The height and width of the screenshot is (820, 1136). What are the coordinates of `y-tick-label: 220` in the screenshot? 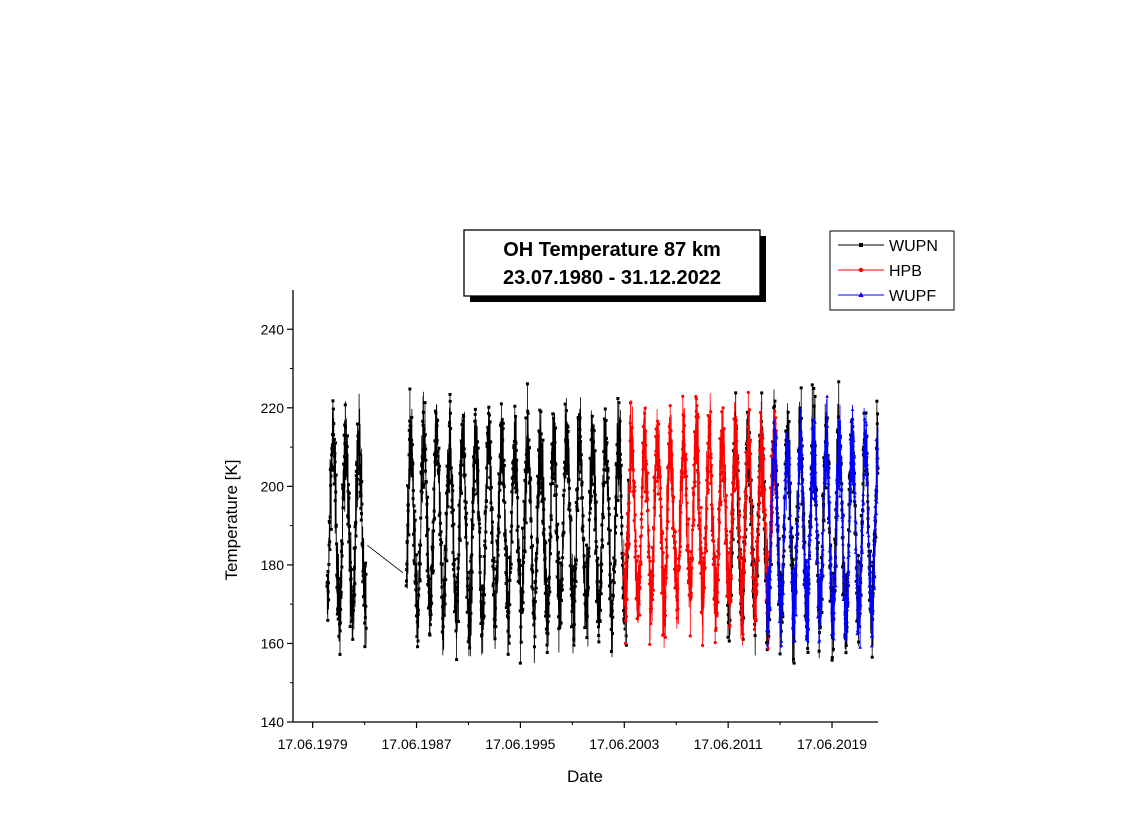 It's located at (273, 408).